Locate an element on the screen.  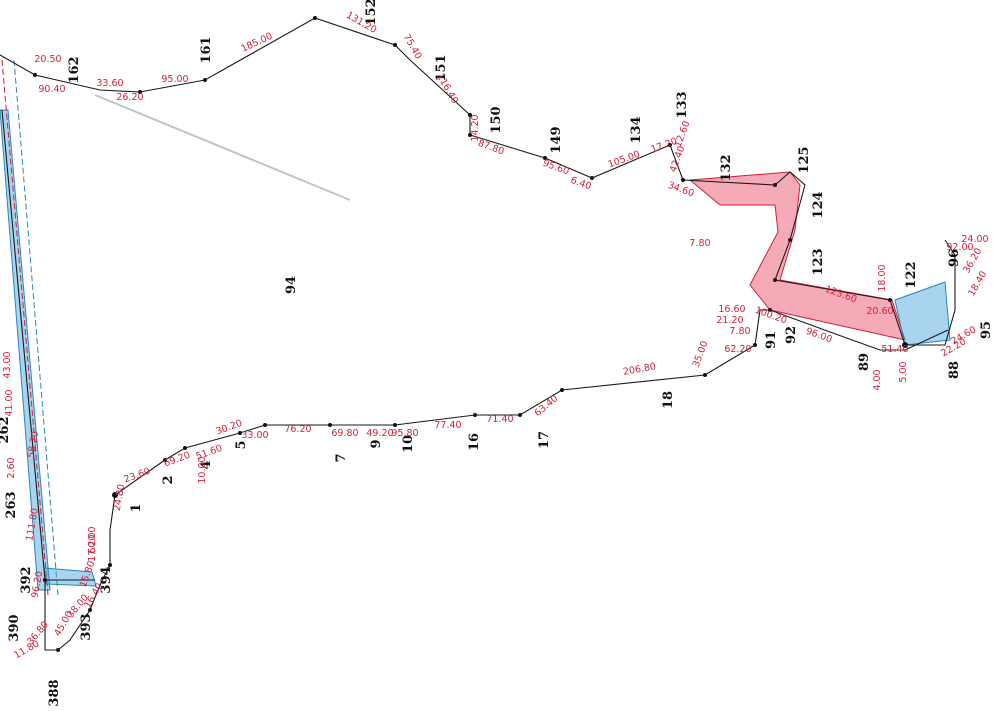
dimension-label: 71.40 is located at coordinates (499, 419).